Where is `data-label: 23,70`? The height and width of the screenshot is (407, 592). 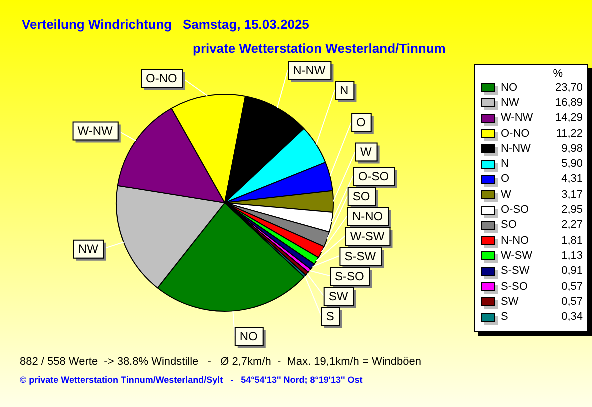
data-label: 23,70 is located at coordinates (569, 88).